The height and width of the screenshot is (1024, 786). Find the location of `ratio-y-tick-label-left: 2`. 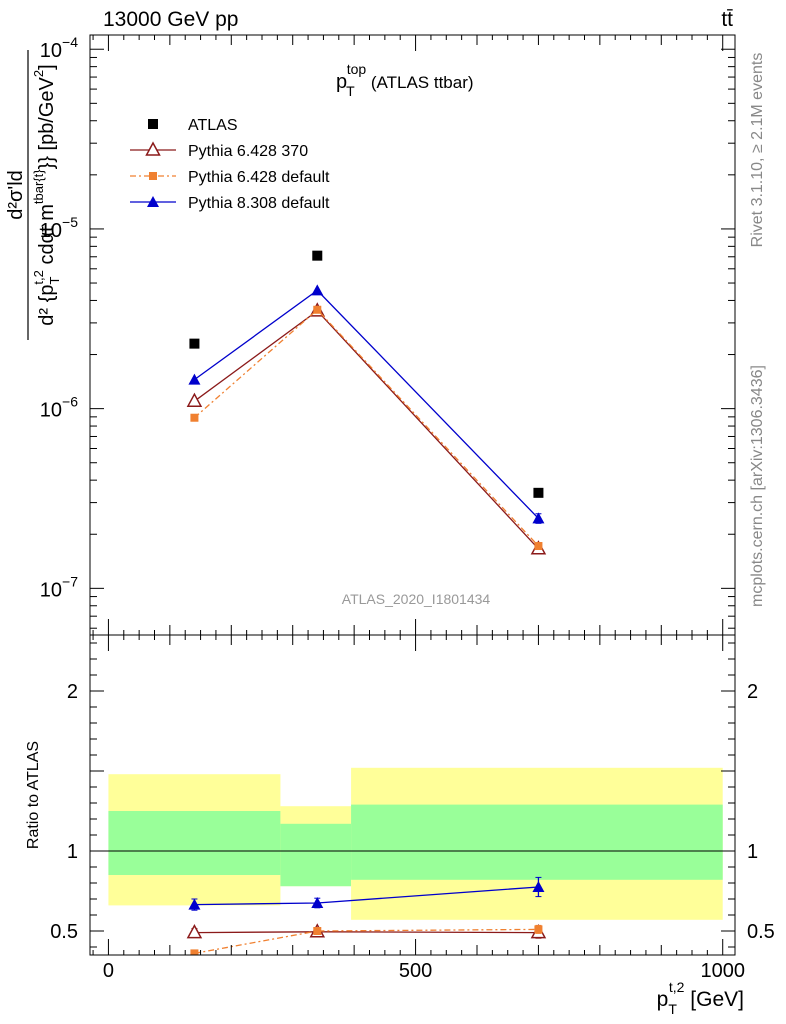

ratio-y-tick-label-left: 2 is located at coordinates (72, 692).